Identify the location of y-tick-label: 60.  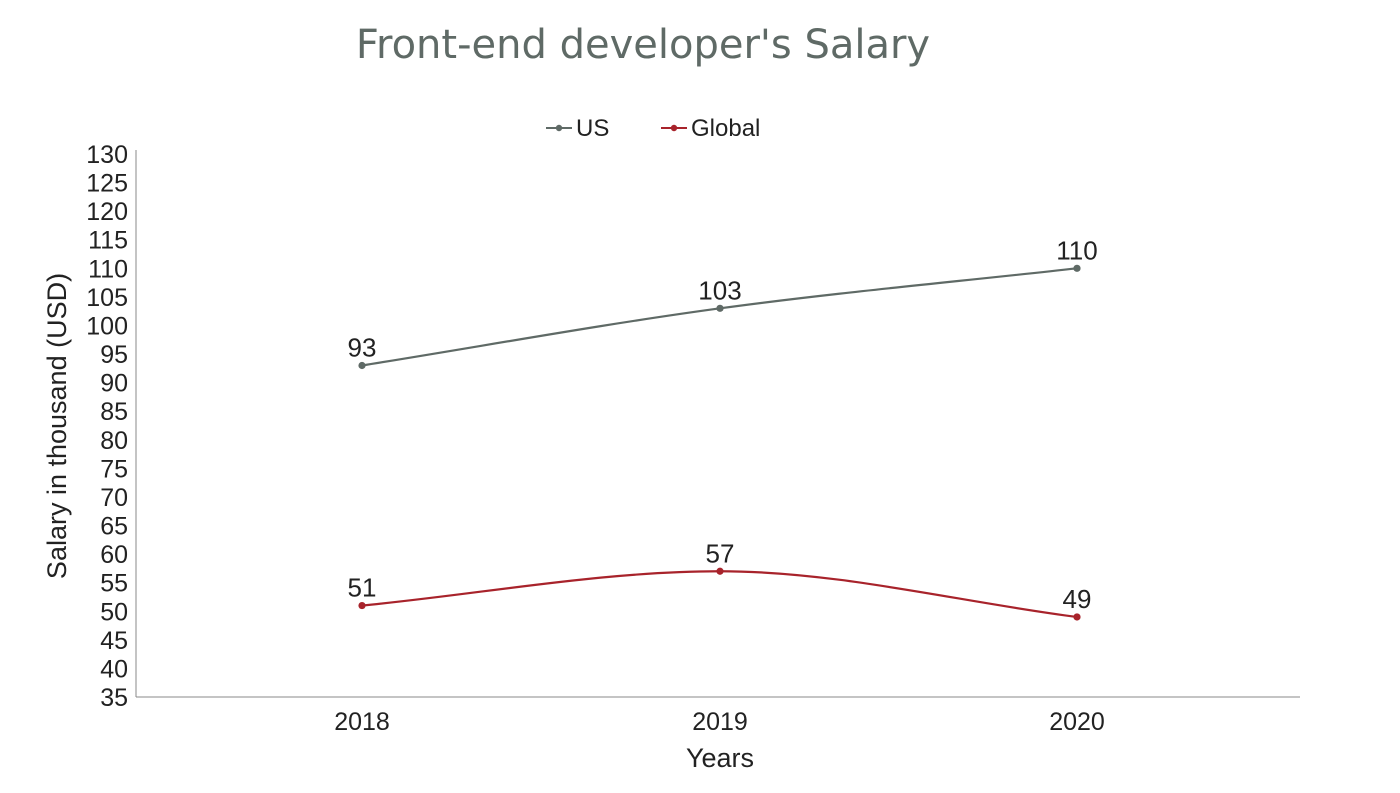
(114, 555).